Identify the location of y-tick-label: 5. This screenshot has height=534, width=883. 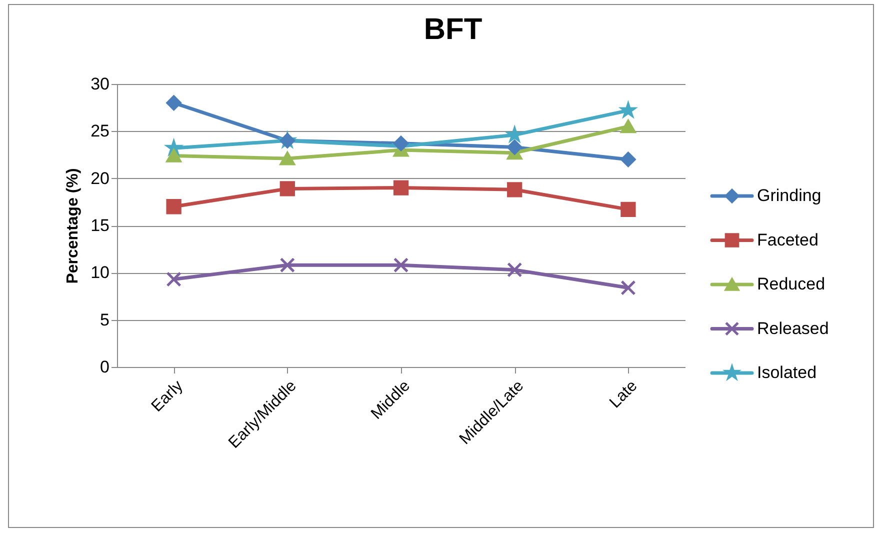
(105, 320).